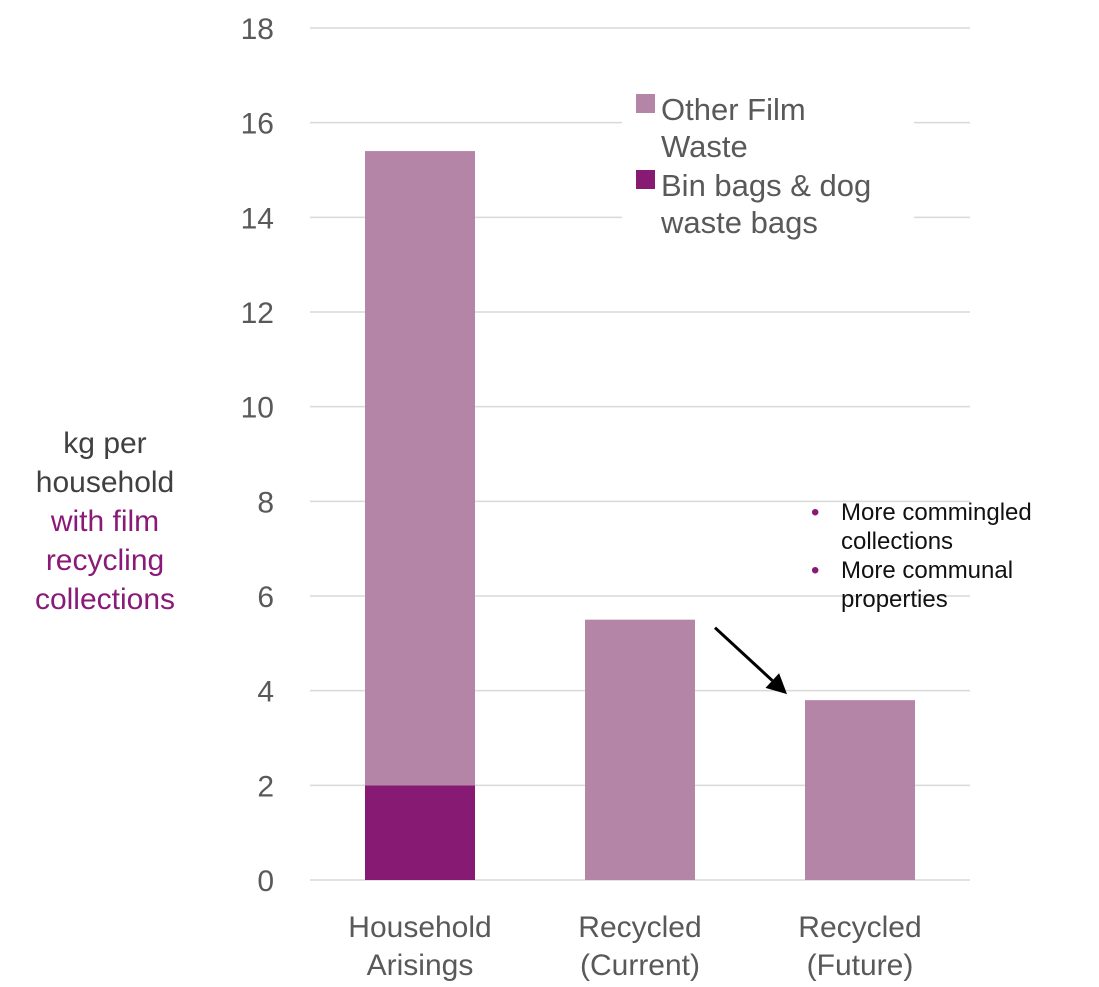 The height and width of the screenshot is (987, 1099). Describe the element at coordinates (860, 965) in the screenshot. I see `x-category-label: (Future)` at that location.